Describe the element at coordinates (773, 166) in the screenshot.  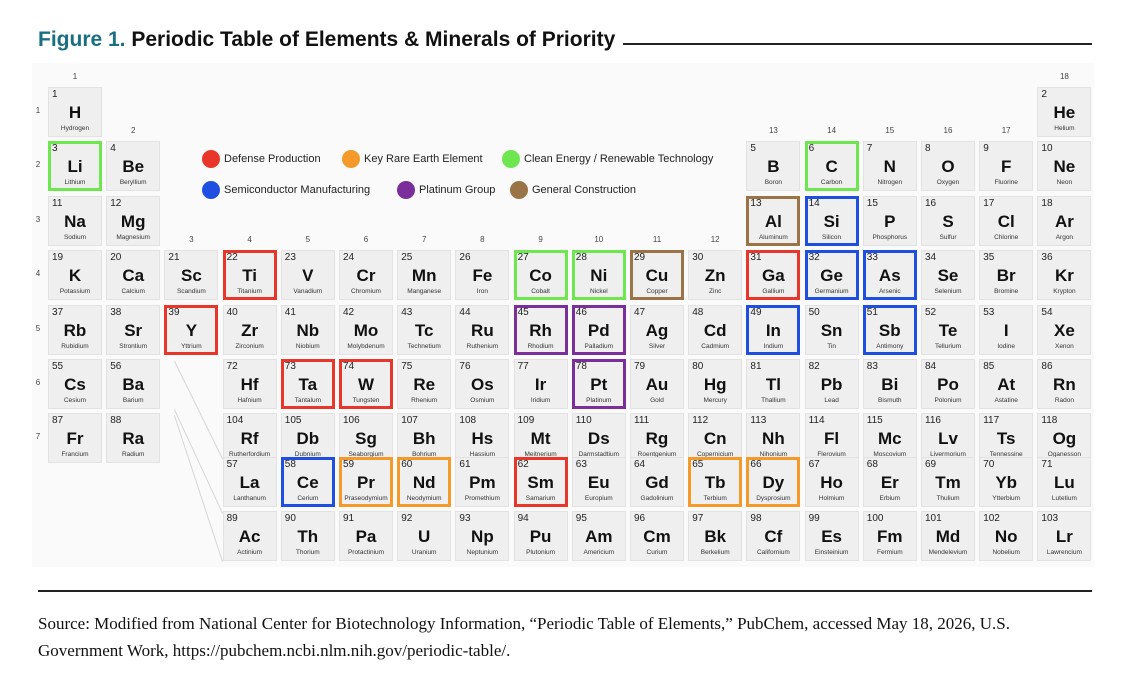
I see `element-boron: 5 B Boron` at that location.